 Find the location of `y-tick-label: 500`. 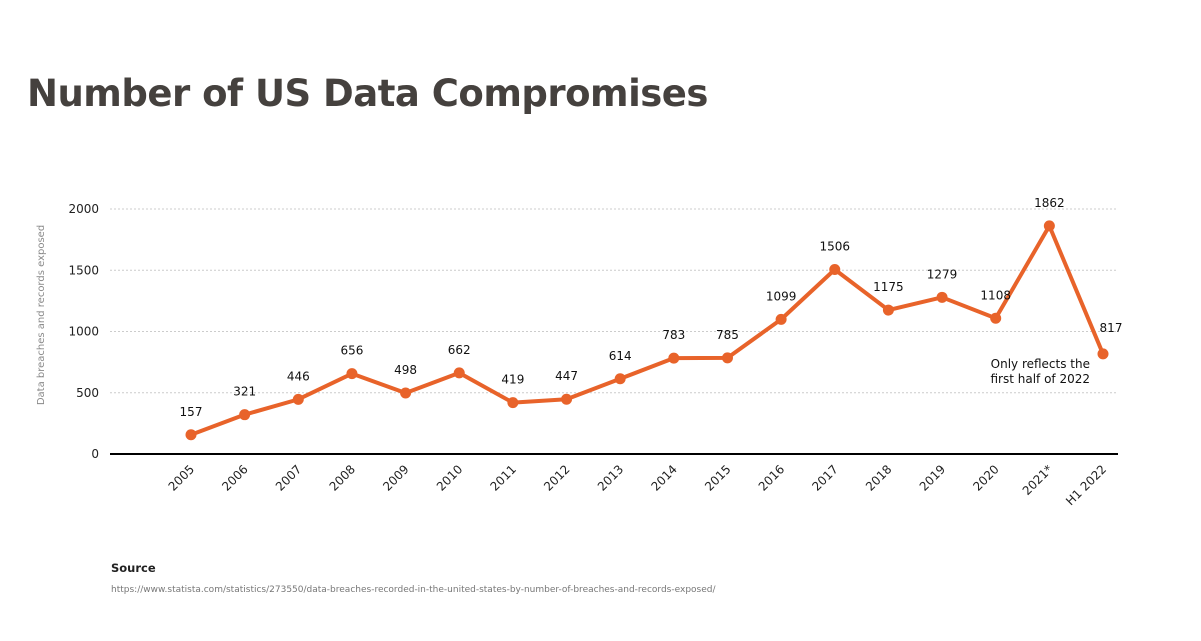

y-tick-label: 500 is located at coordinates (87, 393).